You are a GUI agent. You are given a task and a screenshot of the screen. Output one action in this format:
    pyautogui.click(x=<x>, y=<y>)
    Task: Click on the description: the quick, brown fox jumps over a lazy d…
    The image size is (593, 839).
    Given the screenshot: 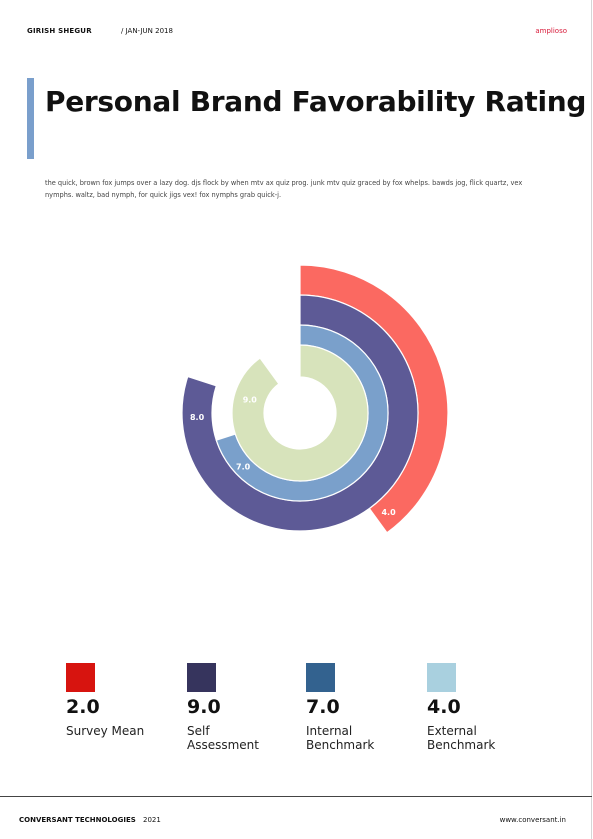 What is the action you would take?
    pyautogui.click(x=284, y=189)
    